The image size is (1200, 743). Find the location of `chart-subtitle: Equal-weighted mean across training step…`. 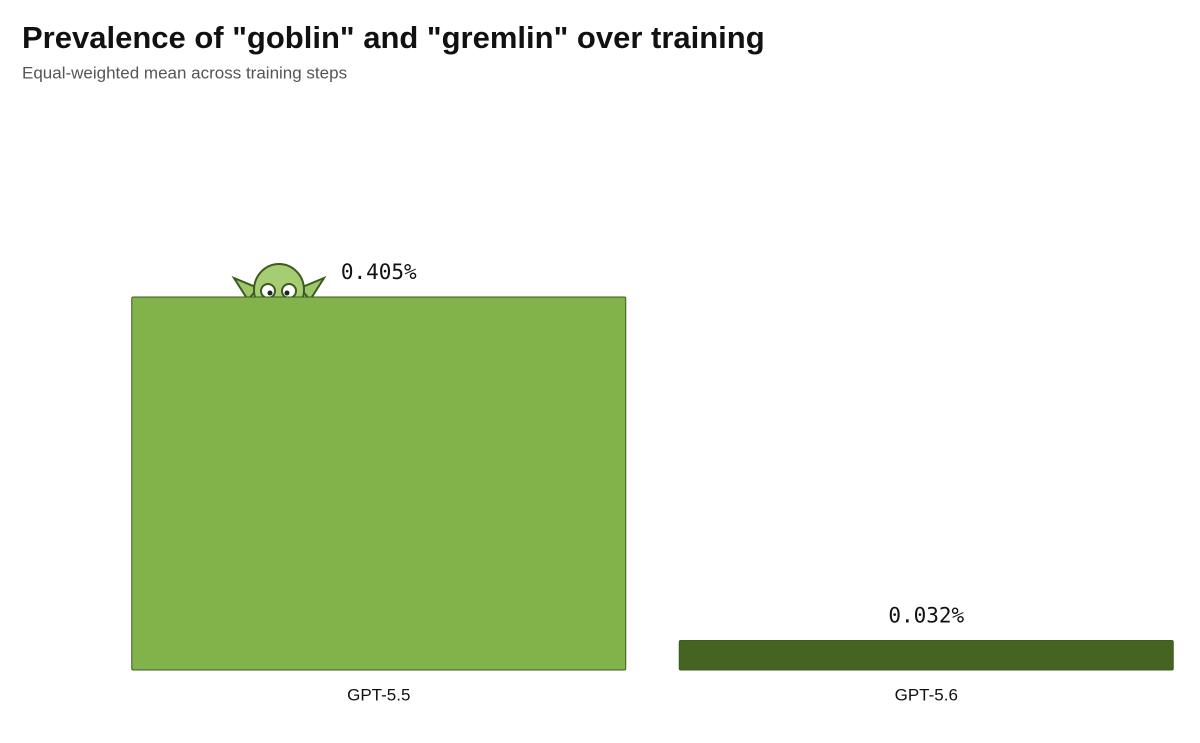

chart-subtitle: Equal-weighted mean across training step… is located at coordinates (184, 72).